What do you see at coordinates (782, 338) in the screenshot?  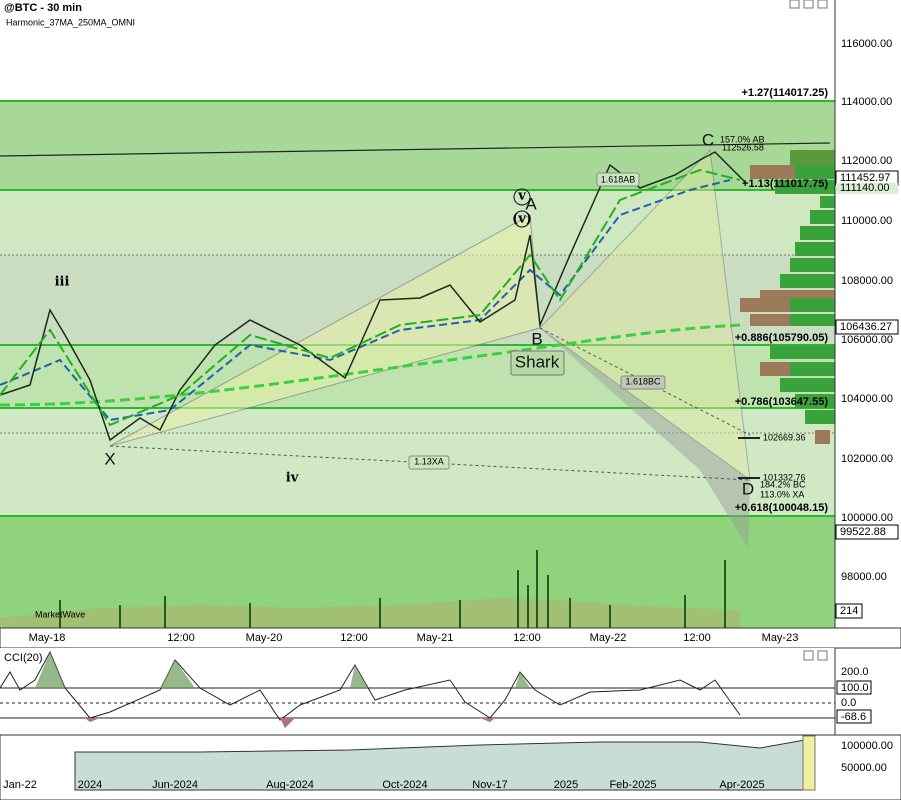 I see `fib-label: +0.886(105790.05)` at bounding box center [782, 338].